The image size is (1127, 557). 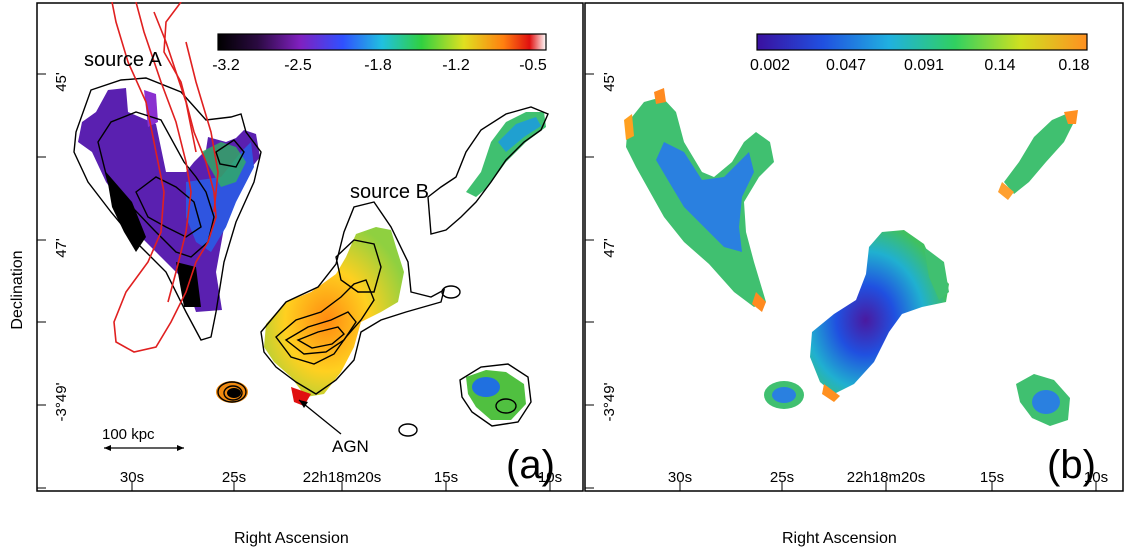 I want to click on ra-tick-30: 30s, so click(x=132, y=477).